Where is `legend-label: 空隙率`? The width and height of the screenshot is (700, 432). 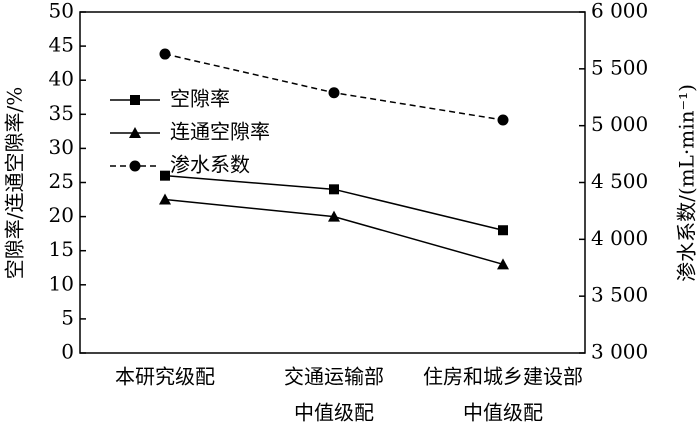
legend-label: 空隙率 is located at coordinates (200, 99).